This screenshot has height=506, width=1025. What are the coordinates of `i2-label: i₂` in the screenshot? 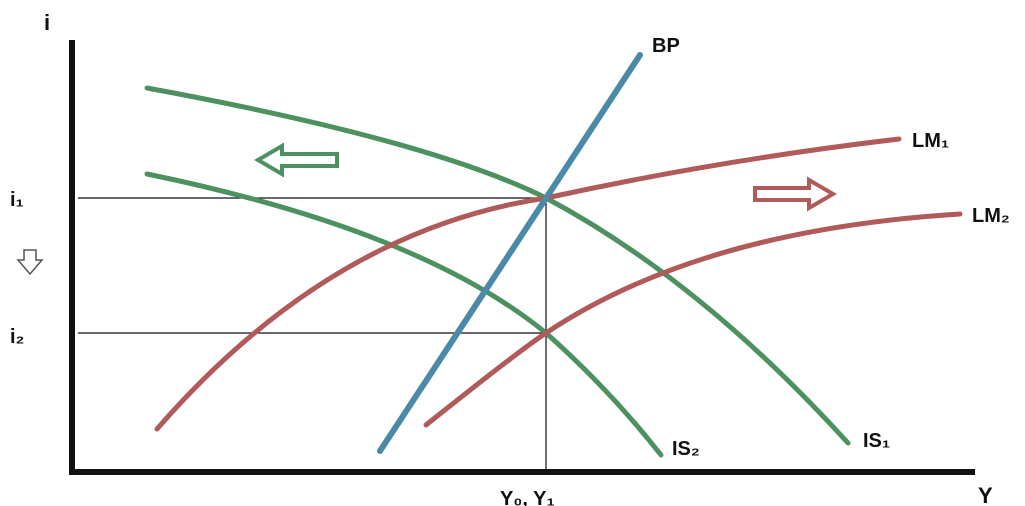 It's located at (17, 337).